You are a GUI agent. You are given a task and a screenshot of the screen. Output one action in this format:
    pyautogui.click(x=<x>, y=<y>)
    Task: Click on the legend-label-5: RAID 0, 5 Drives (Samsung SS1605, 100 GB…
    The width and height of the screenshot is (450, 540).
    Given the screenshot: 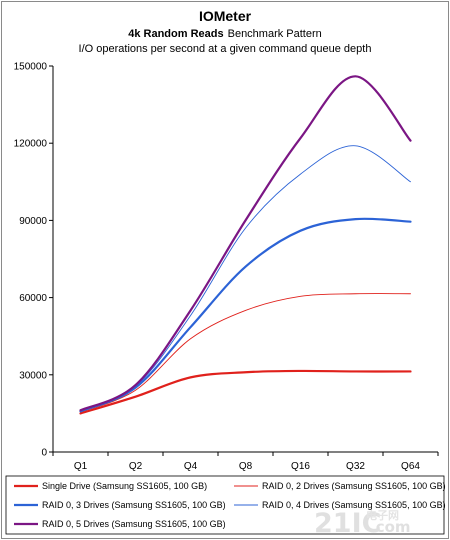 What is the action you would take?
    pyautogui.click(x=134, y=524)
    